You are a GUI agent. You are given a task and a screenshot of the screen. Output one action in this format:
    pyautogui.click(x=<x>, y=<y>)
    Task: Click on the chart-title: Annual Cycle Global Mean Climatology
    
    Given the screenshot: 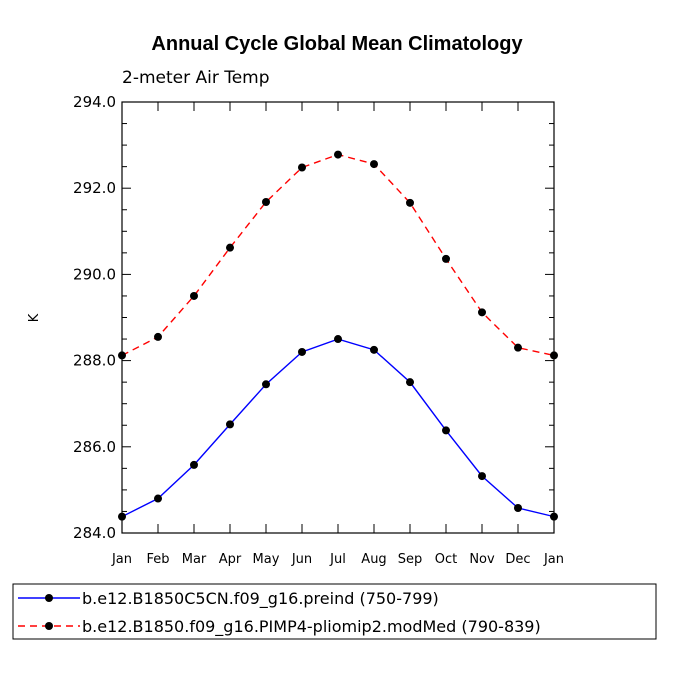 What is the action you would take?
    pyautogui.click(x=337, y=44)
    